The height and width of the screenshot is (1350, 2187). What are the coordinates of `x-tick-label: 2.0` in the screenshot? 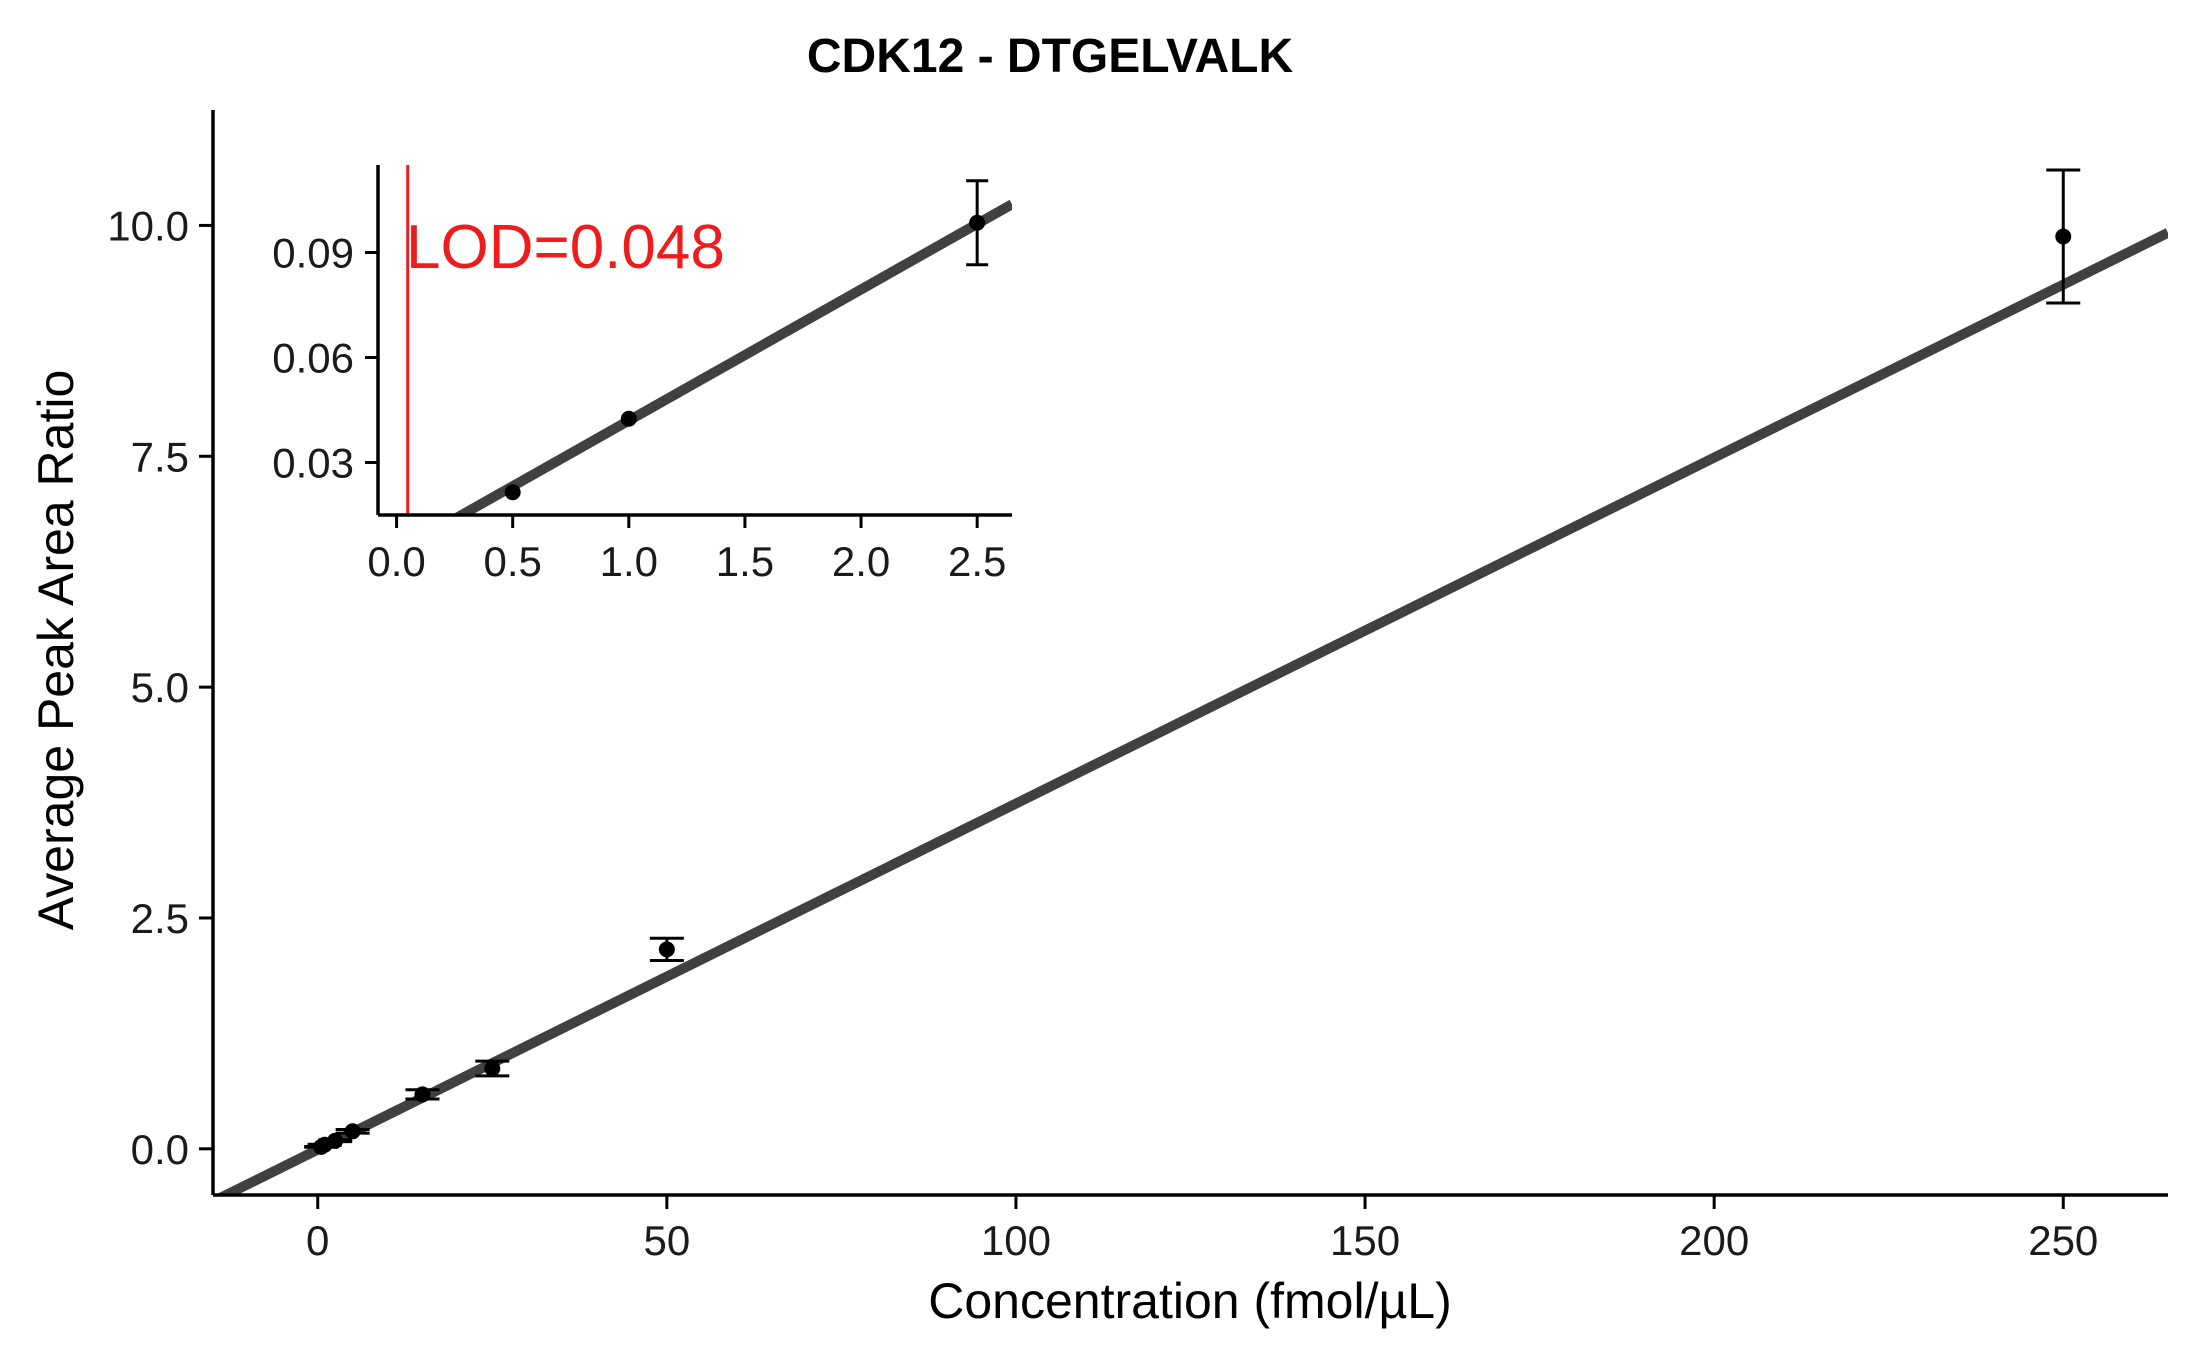 It's located at (861, 561).